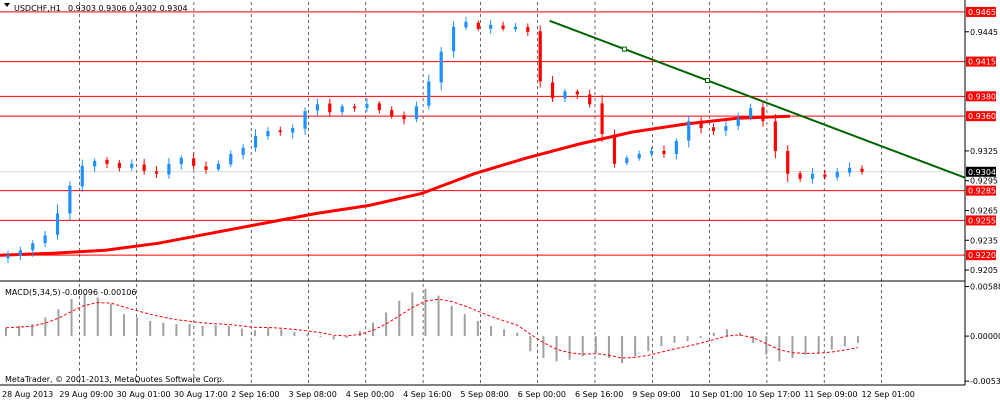  Describe the element at coordinates (33, 292) in the screenshot. I see `macd-name: MACD(5,34,5)` at that location.